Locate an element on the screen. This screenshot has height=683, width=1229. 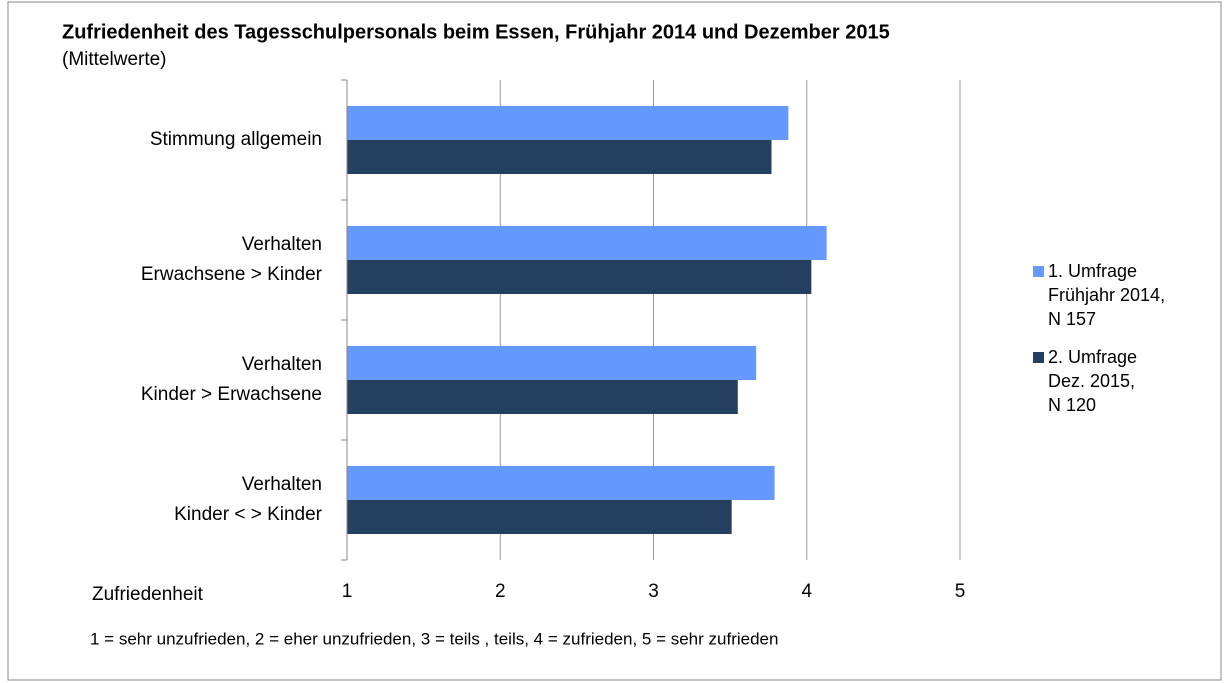
x-tick-label: 4 is located at coordinates (806, 591).